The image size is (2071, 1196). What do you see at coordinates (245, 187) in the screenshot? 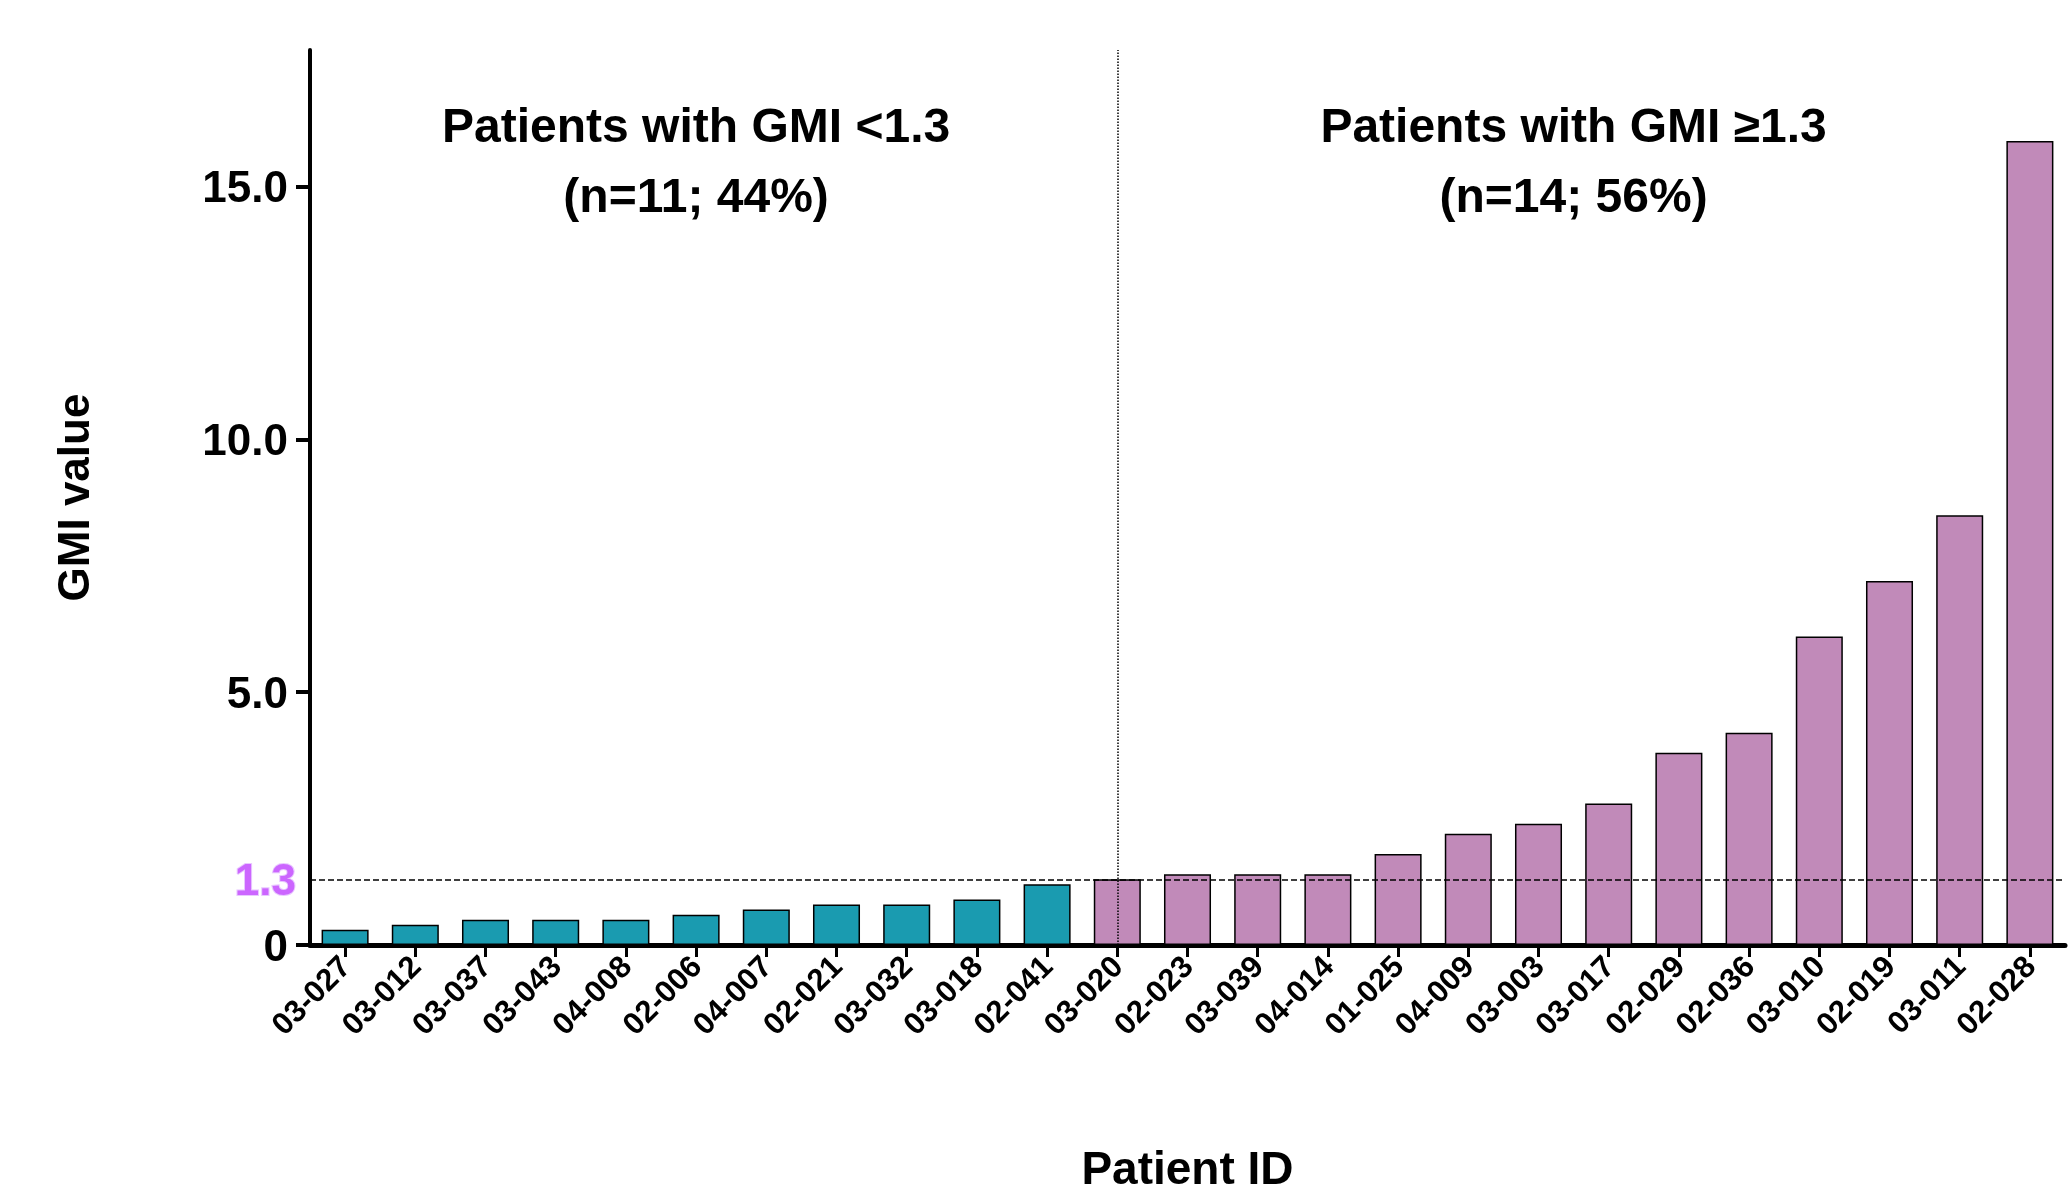
I see `y-tick-label: 15.0` at bounding box center [245, 187].